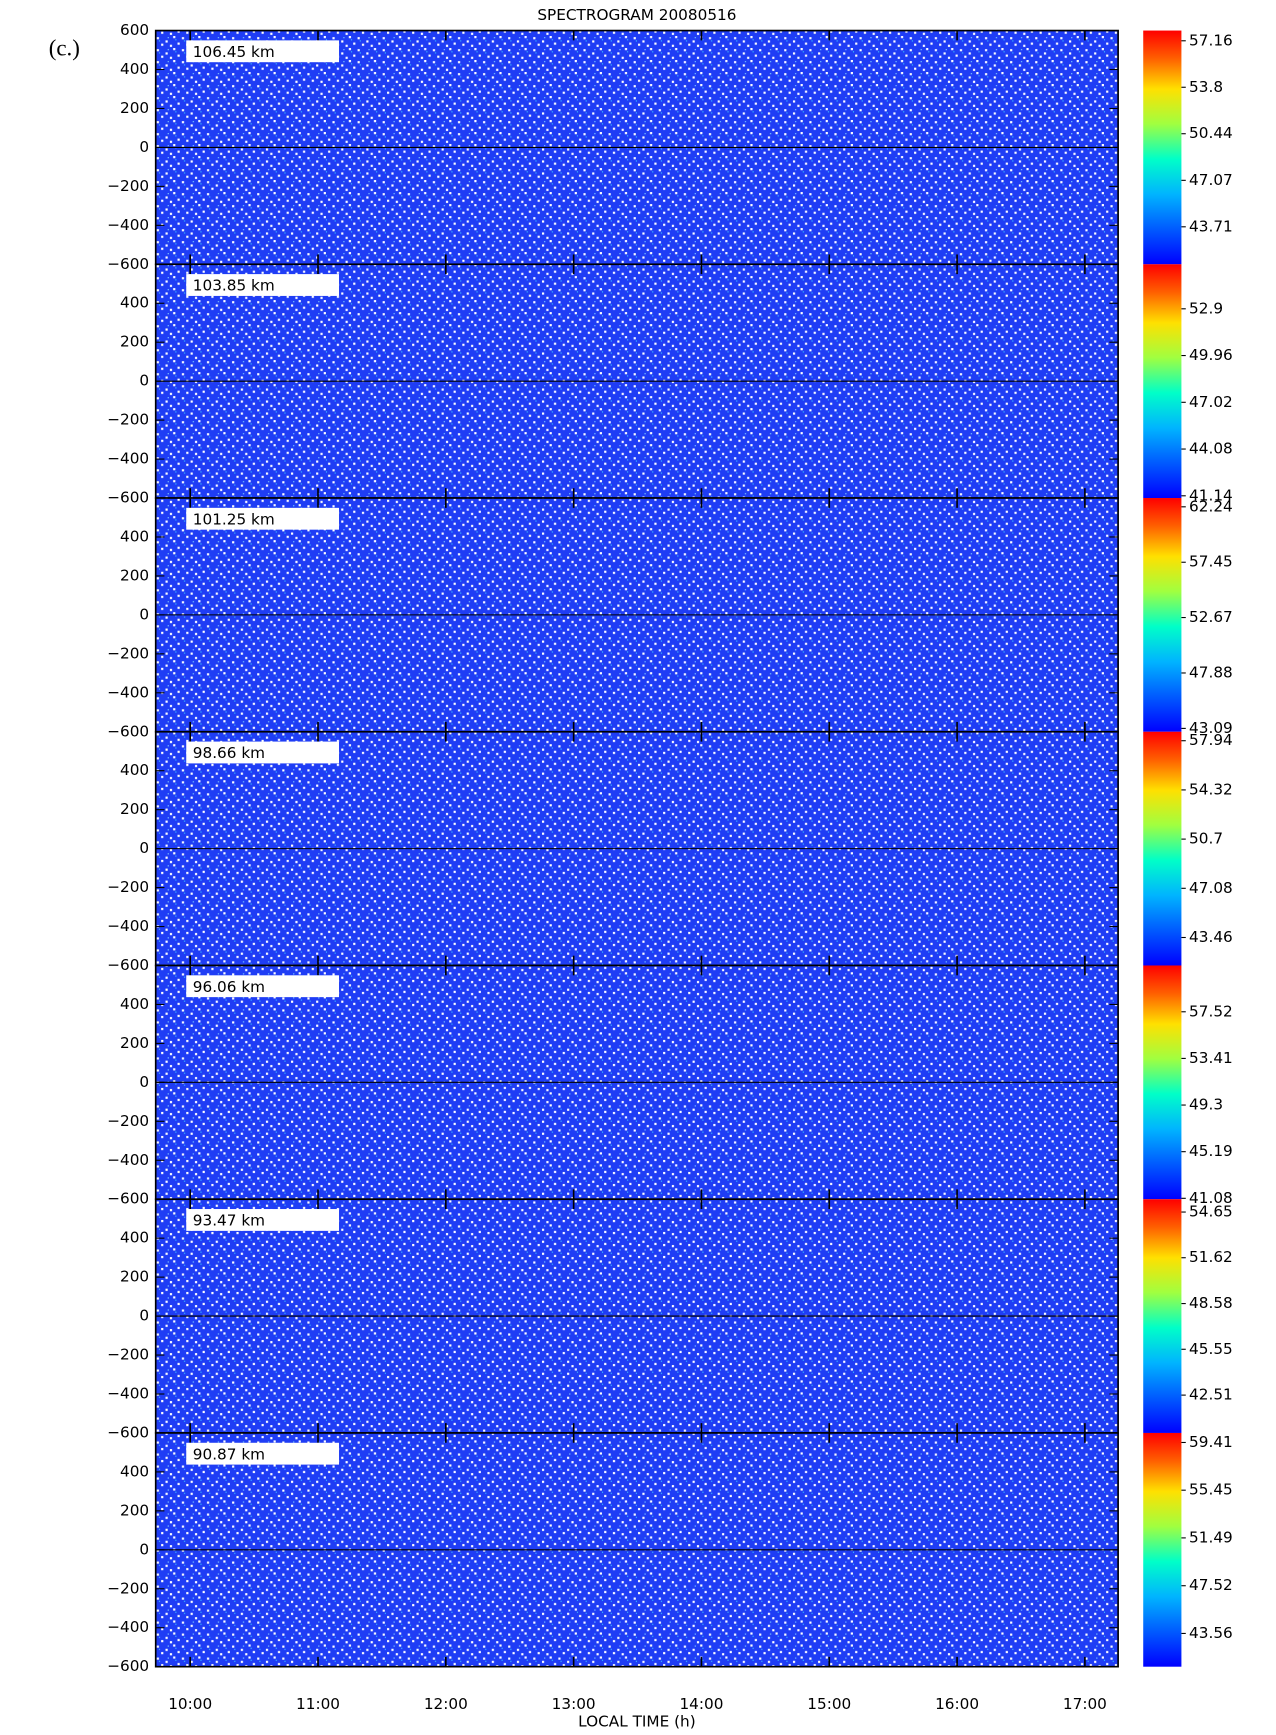 Image resolution: width=1276 pixels, height=1735 pixels. What do you see at coordinates (637, 1721) in the screenshot?
I see `x-axis-title: LOCAL TIME (h)` at bounding box center [637, 1721].